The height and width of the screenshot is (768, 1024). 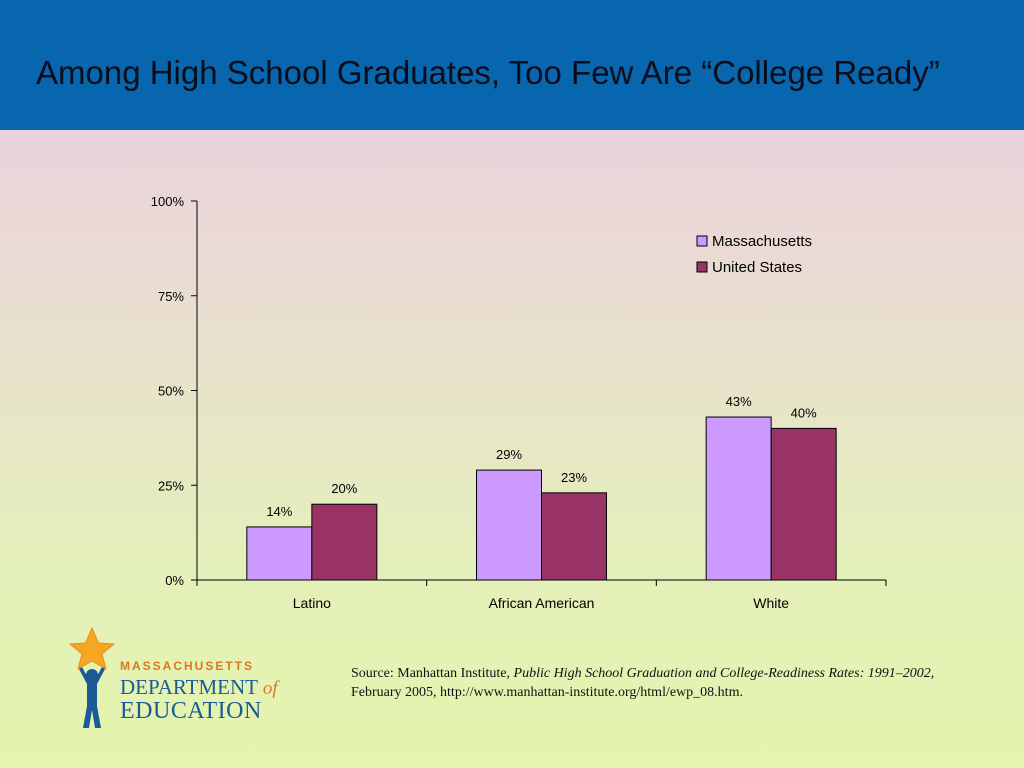 What do you see at coordinates (191, 711) in the screenshot?
I see `logo-line-education: EDUCATION` at bounding box center [191, 711].